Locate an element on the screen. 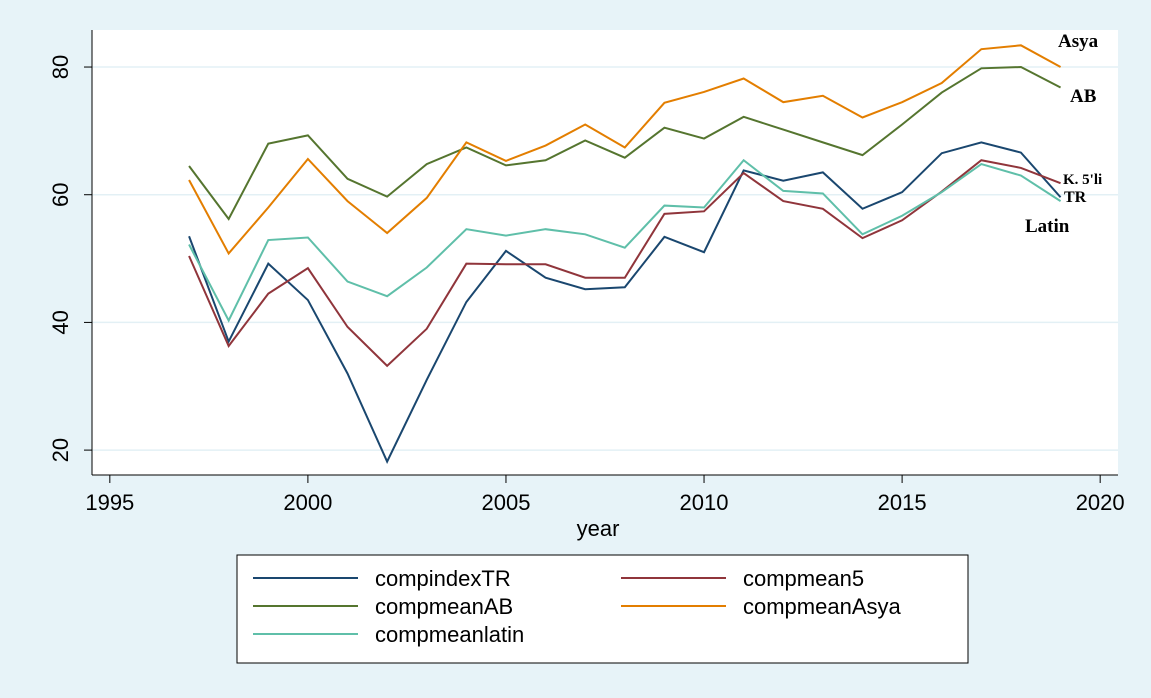 The height and width of the screenshot is (698, 1151). x-tick-label: 2015 is located at coordinates (902, 502).